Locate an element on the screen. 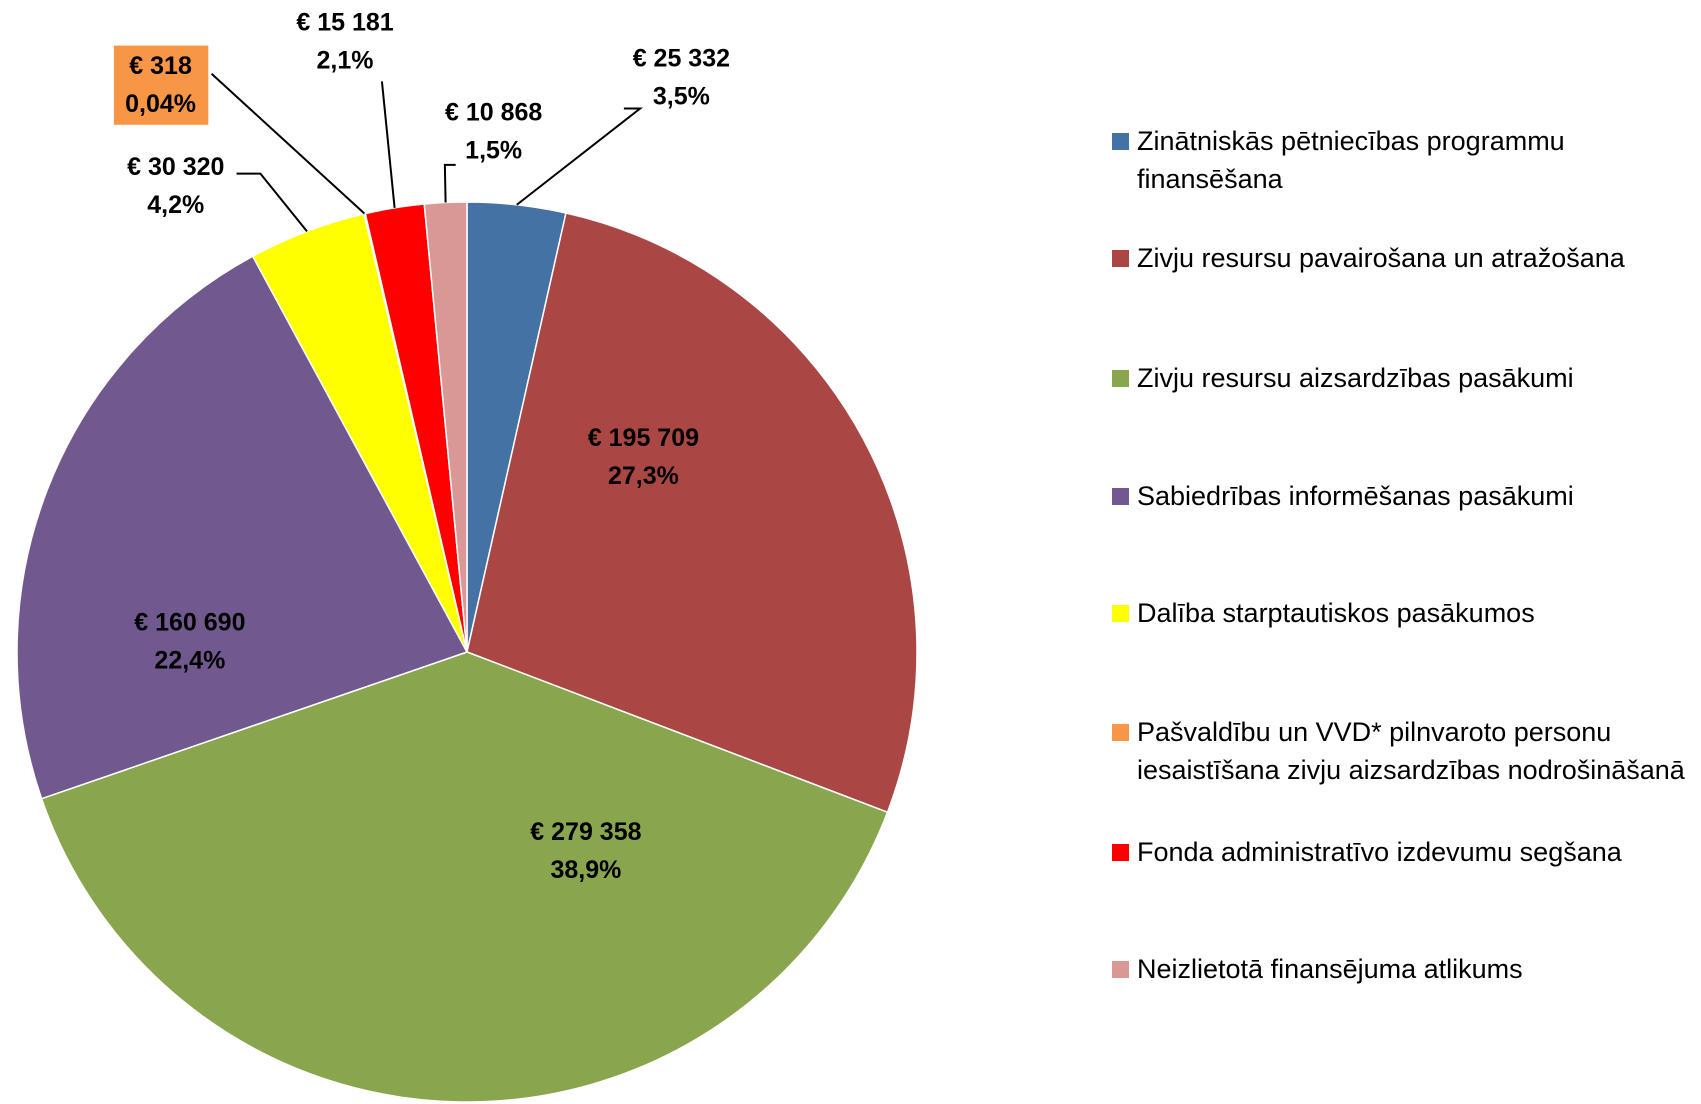 This screenshot has width=1701, height=1104. legend-label: Zivju resursu pavairošana un atražošana is located at coordinates (1381, 258).